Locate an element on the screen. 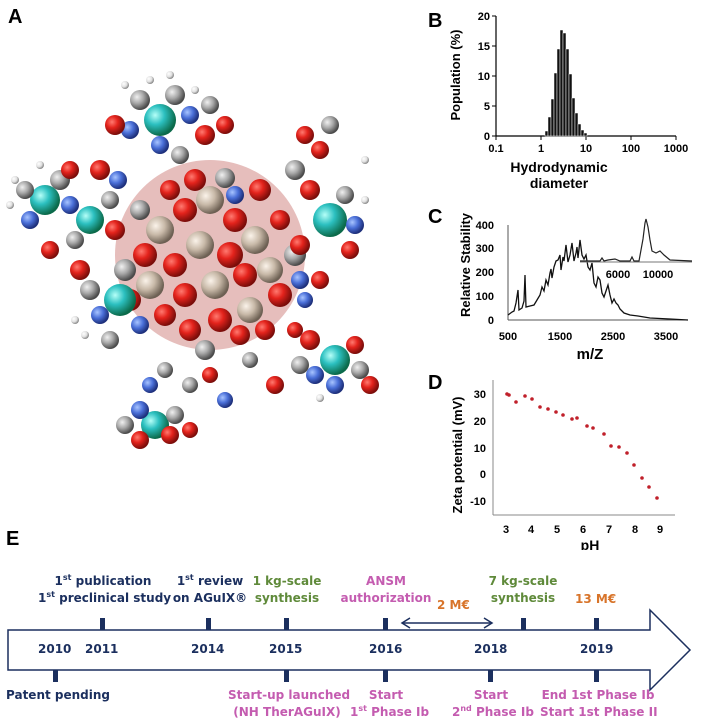  svg-text: 1000 is located at coordinates (676, 149).